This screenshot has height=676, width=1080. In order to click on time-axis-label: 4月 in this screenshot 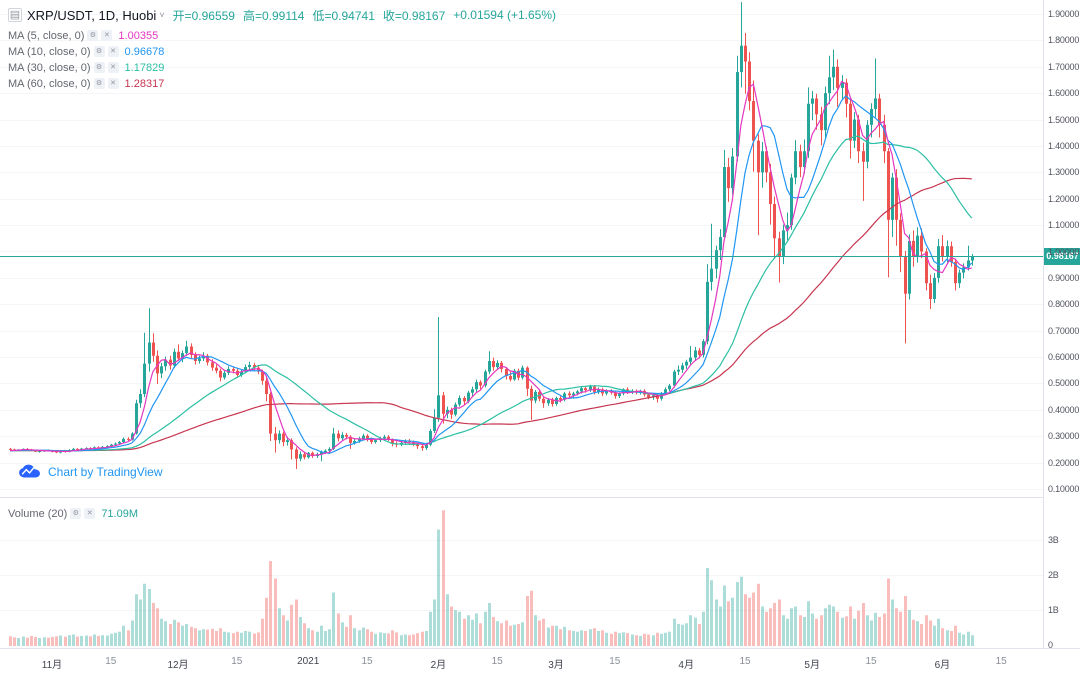, I will do `click(686, 665)`.